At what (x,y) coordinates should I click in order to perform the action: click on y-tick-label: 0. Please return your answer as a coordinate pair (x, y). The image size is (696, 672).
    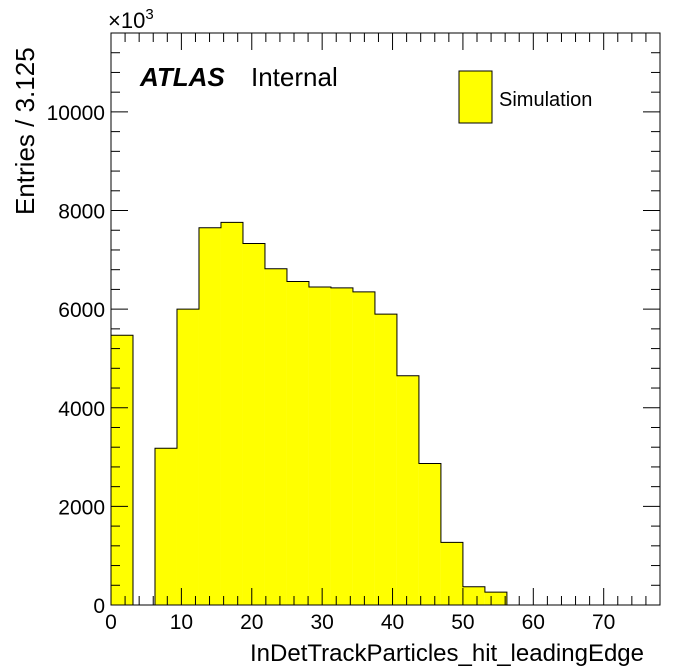
    Looking at the image, I should click on (99, 606).